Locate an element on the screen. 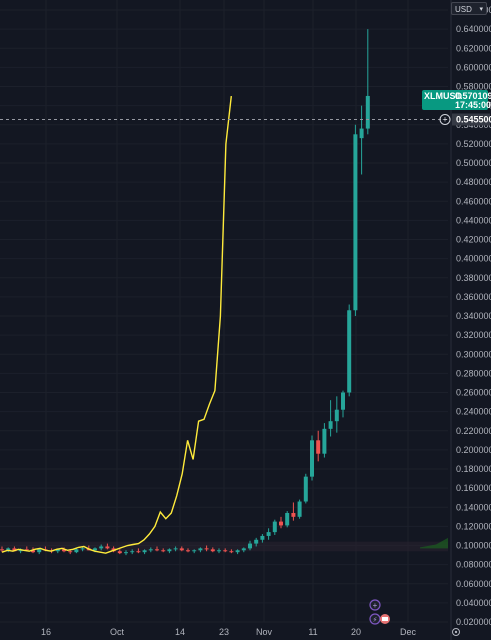 The image size is (491, 640). x-tick-label: 23 is located at coordinates (224, 632).